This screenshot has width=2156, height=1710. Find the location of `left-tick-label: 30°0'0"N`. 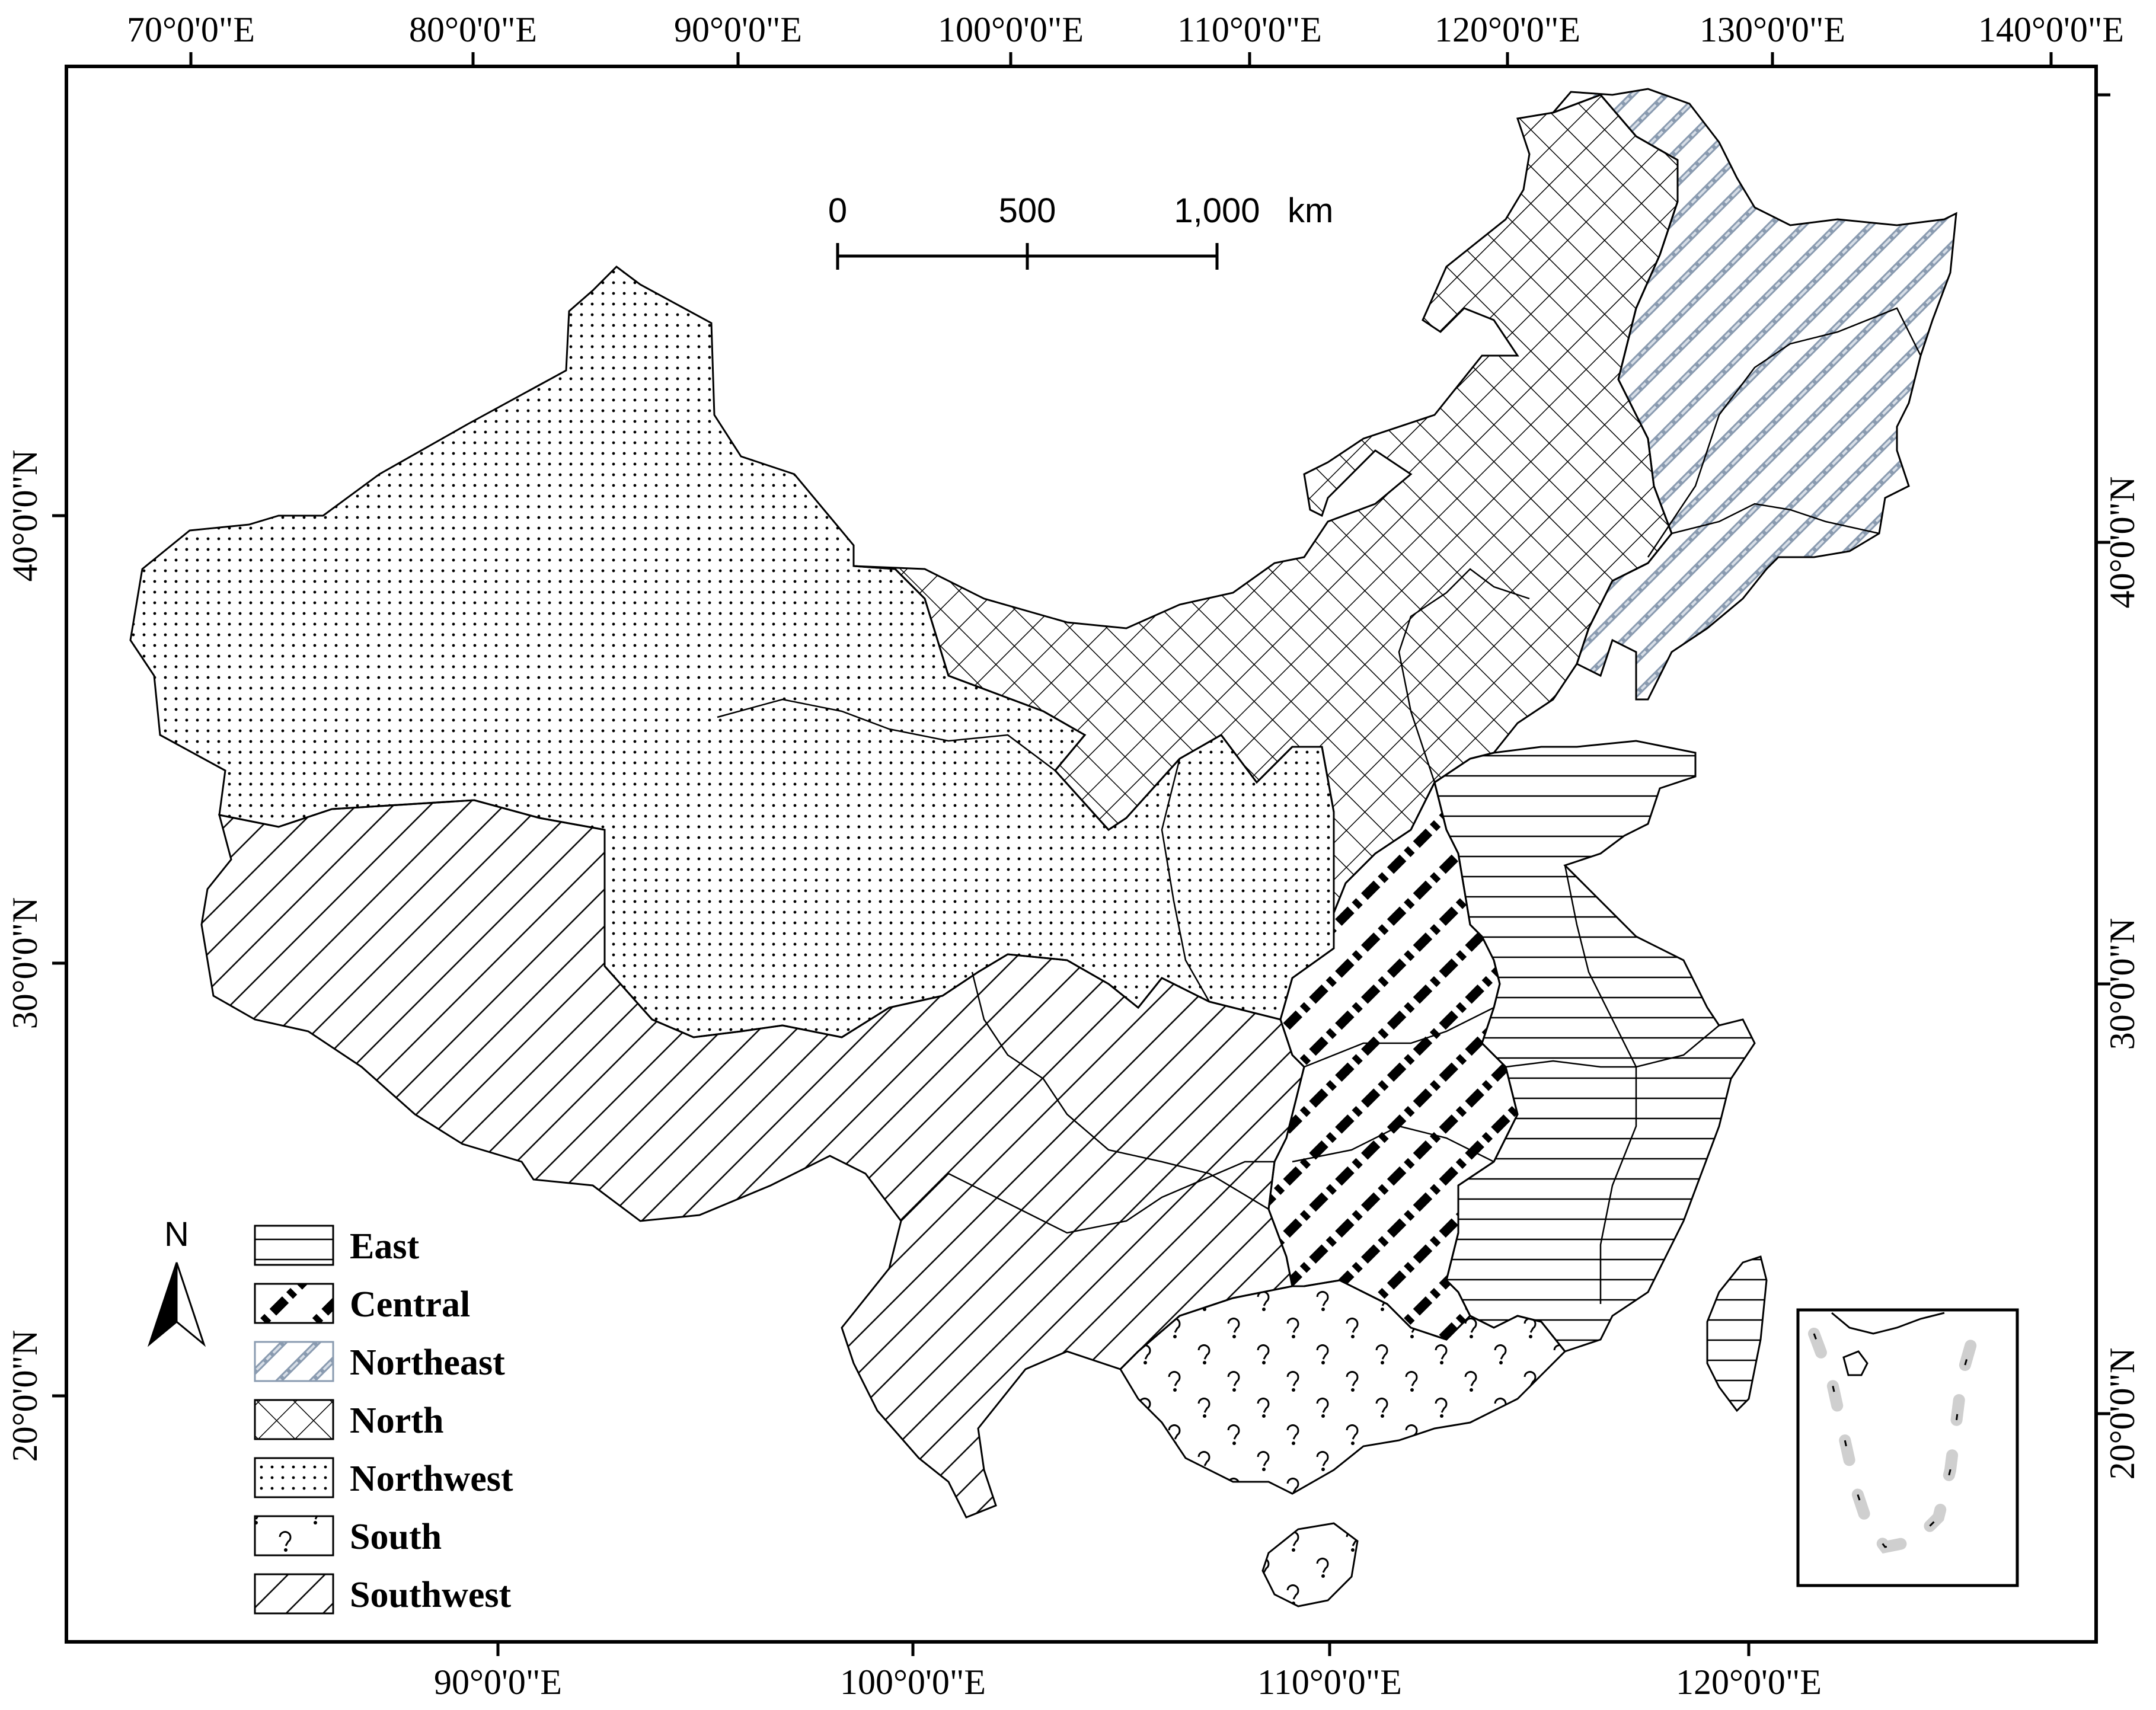

left-tick-label: 30°0'0"N is located at coordinates (24, 963).